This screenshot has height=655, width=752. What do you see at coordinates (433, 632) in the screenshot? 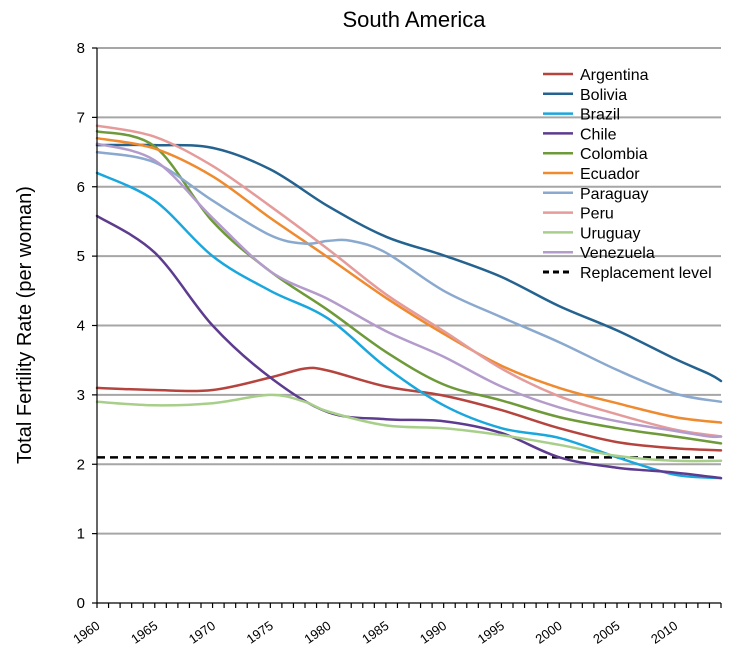
I see `x-tick-label: 1990` at bounding box center [433, 632].